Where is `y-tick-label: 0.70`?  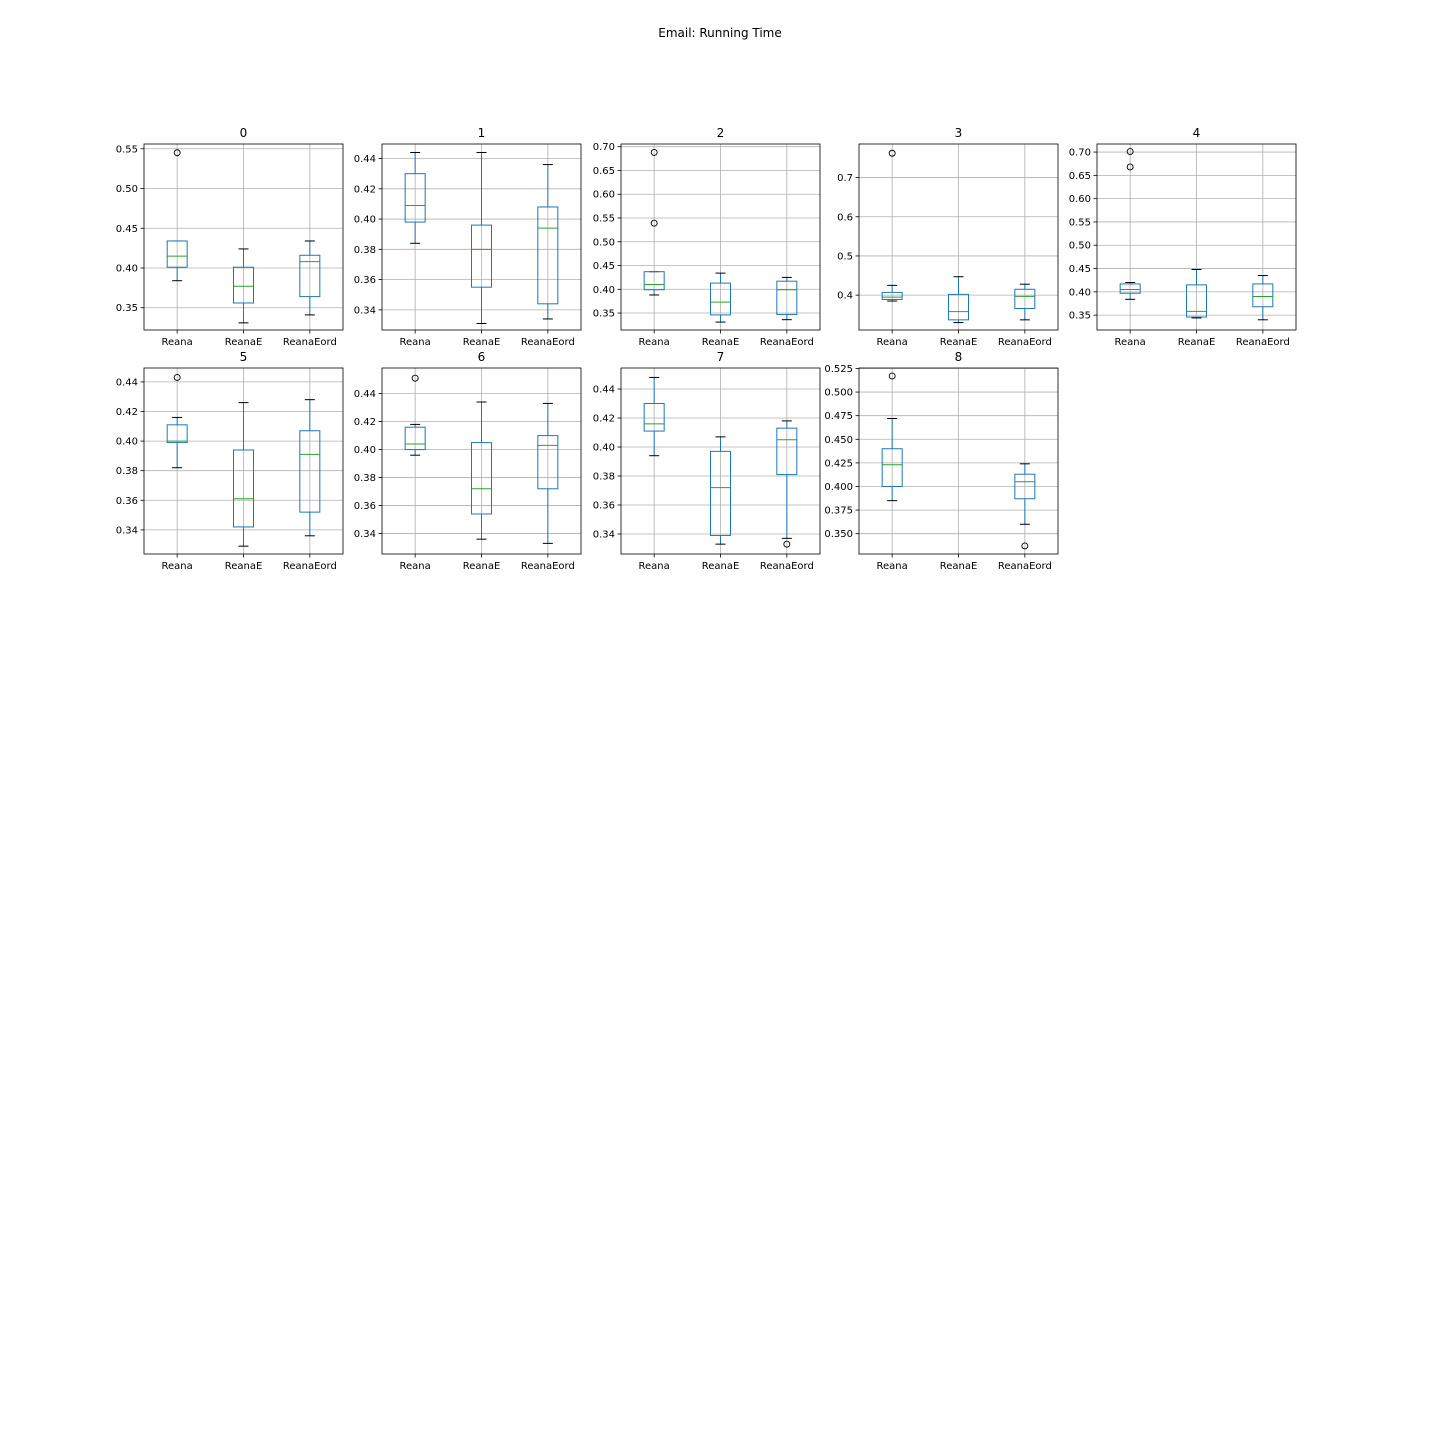
y-tick-label: 0.70 is located at coordinates (604, 147).